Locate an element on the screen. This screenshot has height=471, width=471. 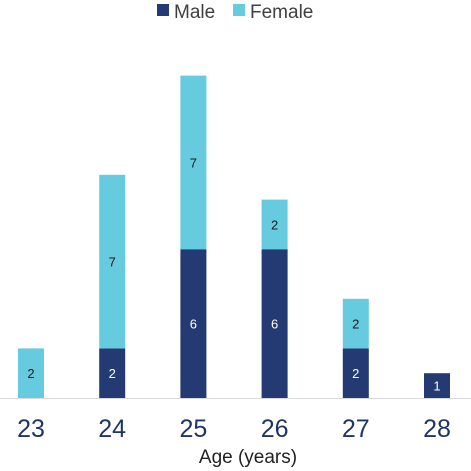
x-tick-label-28: 28 is located at coordinates (437, 429).